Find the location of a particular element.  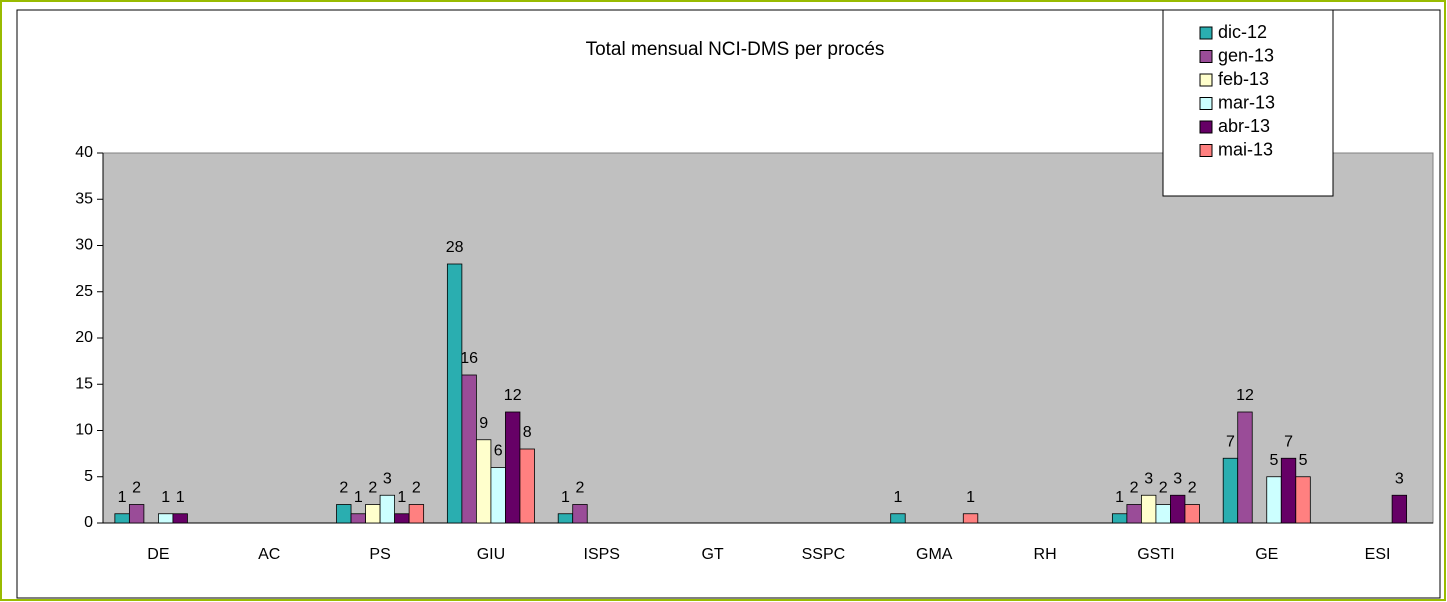

x-tick-label: GMA is located at coordinates (934, 554).